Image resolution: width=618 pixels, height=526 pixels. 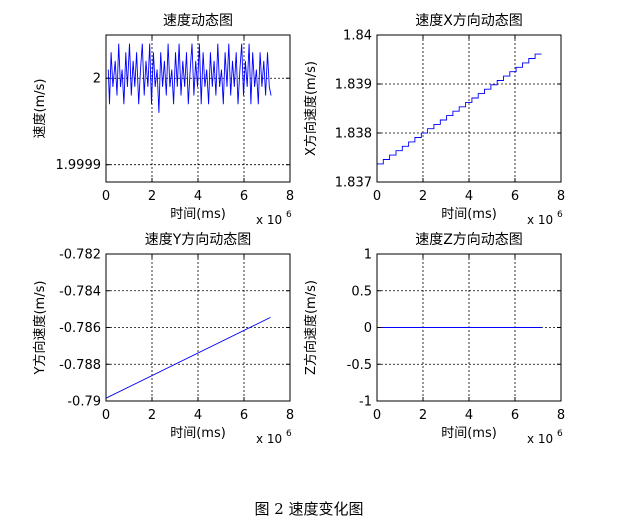 I want to click on y-tick-label: 1.9999, so click(x=79, y=165).